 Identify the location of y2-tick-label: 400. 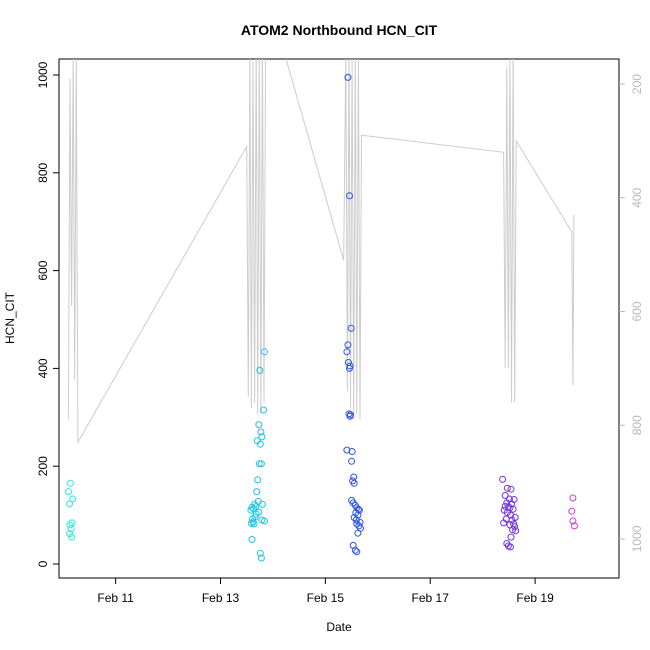
(637, 197).